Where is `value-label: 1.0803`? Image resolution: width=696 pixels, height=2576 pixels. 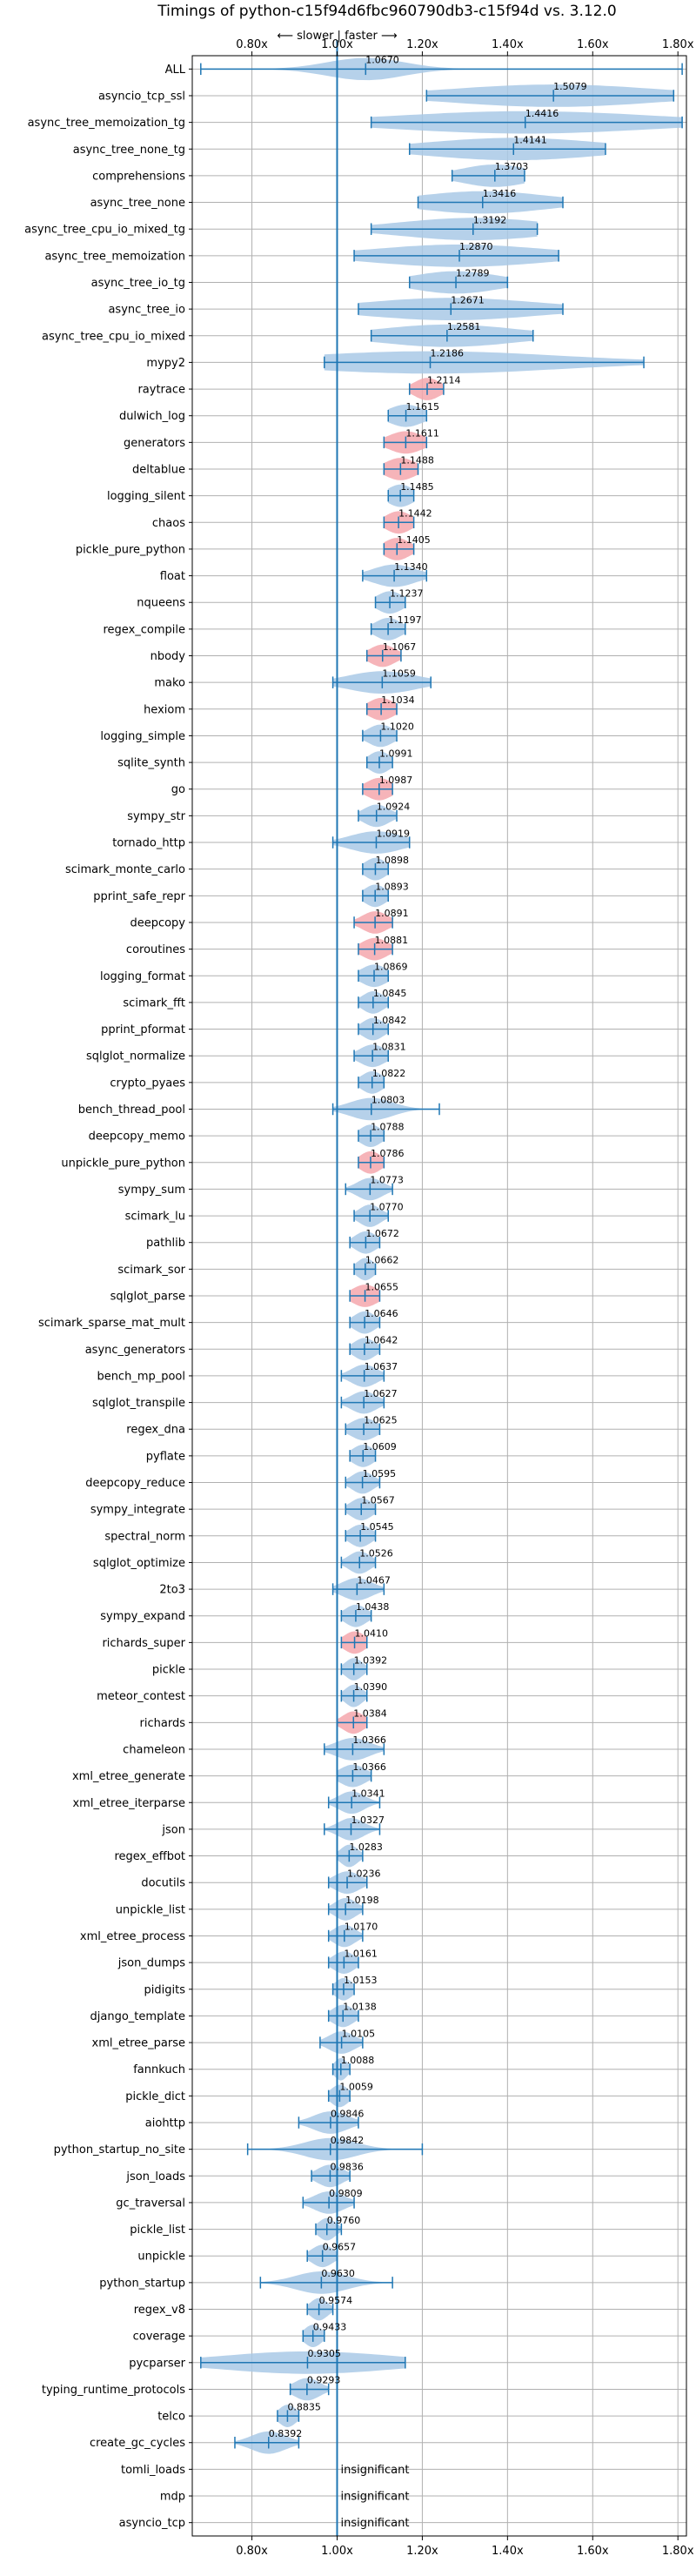 value-label: 1.0803 is located at coordinates (388, 1100).